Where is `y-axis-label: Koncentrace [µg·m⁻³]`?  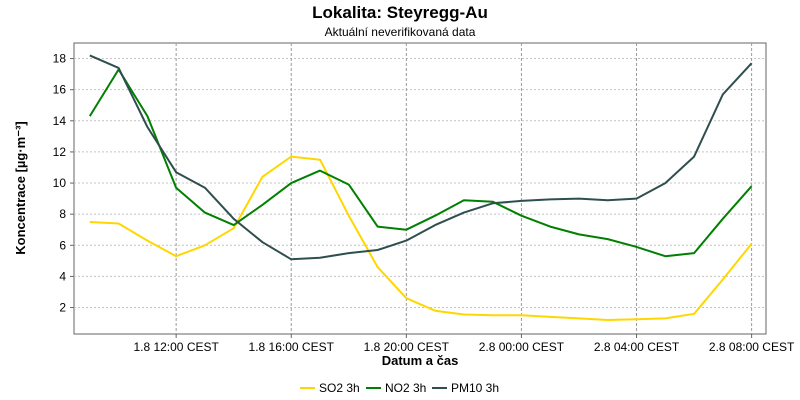
y-axis-label: Koncentrace [µg·m⁻³] is located at coordinates (20, 188).